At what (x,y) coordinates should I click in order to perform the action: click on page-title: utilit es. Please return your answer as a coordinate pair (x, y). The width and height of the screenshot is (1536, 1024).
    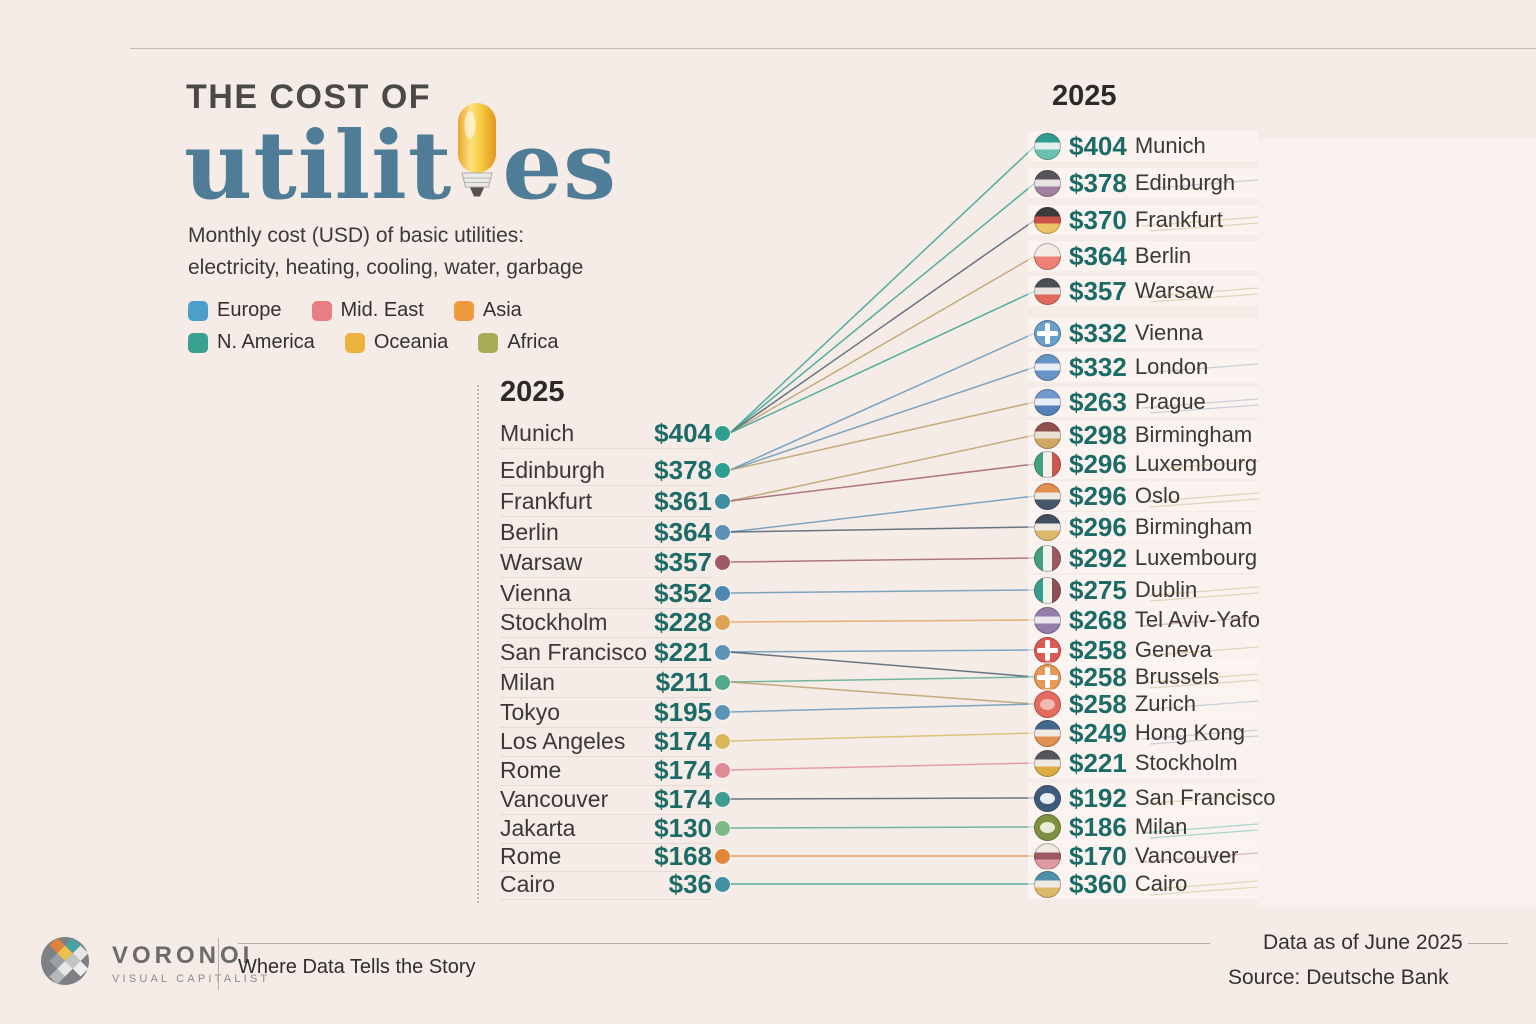
    Looking at the image, I should click on (400, 157).